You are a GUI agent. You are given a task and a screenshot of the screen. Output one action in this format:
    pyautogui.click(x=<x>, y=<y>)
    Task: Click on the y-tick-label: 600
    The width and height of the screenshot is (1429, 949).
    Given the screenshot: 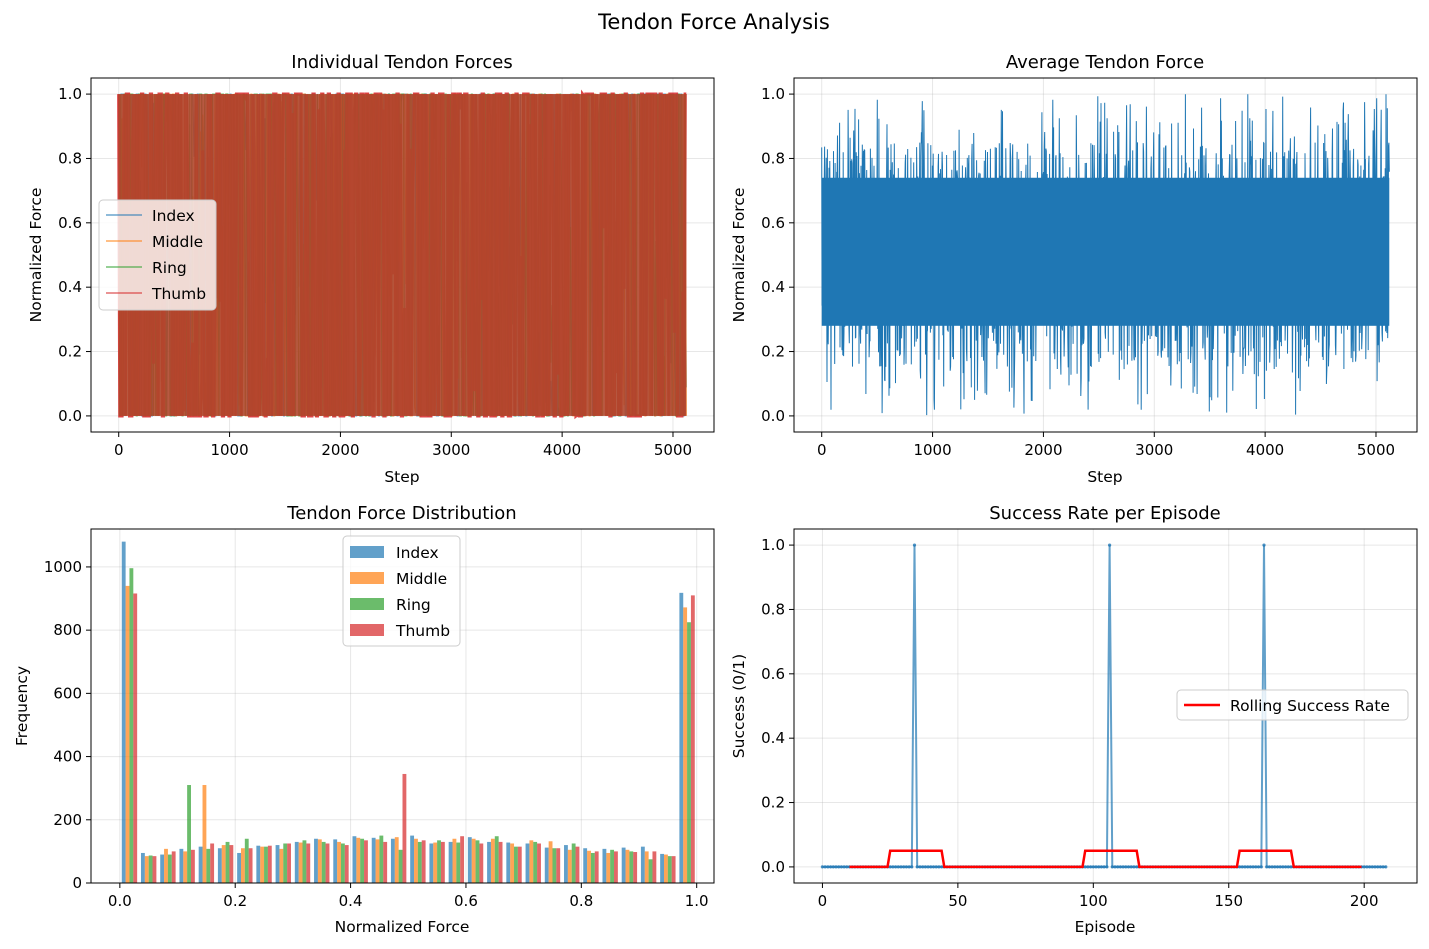 What is the action you would take?
    pyautogui.click(x=67, y=693)
    